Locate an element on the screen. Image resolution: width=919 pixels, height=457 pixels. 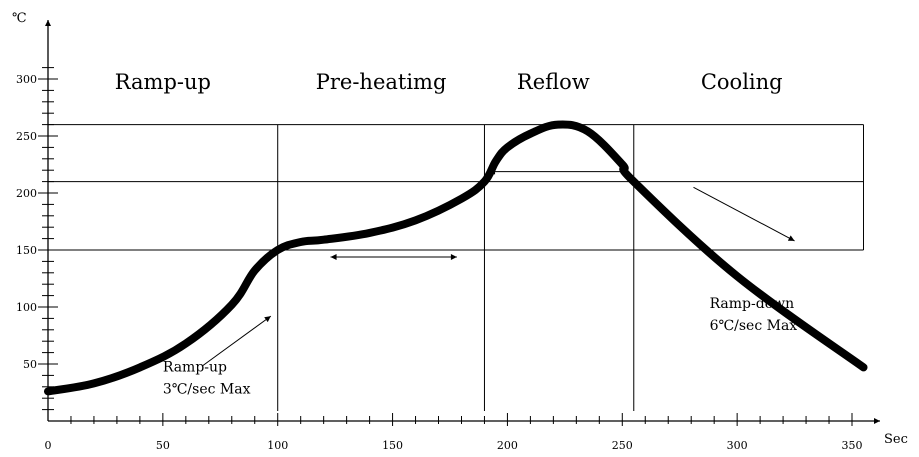
ramp-up-note-line-1: Ramp-up is located at coordinates (195, 368).